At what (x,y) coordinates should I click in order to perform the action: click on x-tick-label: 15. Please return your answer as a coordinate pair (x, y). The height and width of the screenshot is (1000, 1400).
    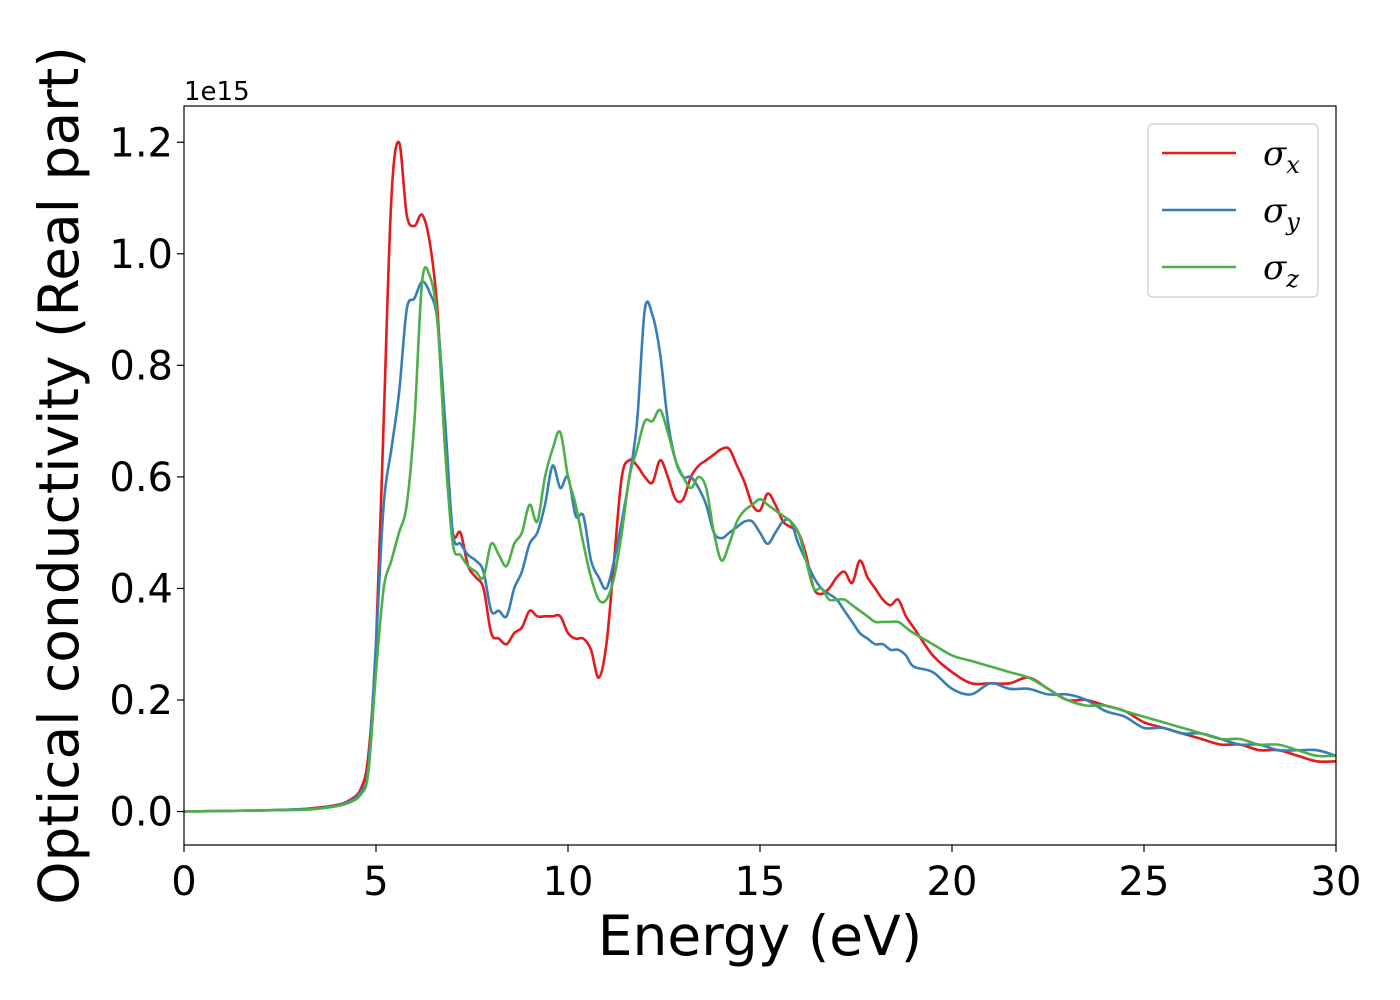
    Looking at the image, I should click on (760, 882).